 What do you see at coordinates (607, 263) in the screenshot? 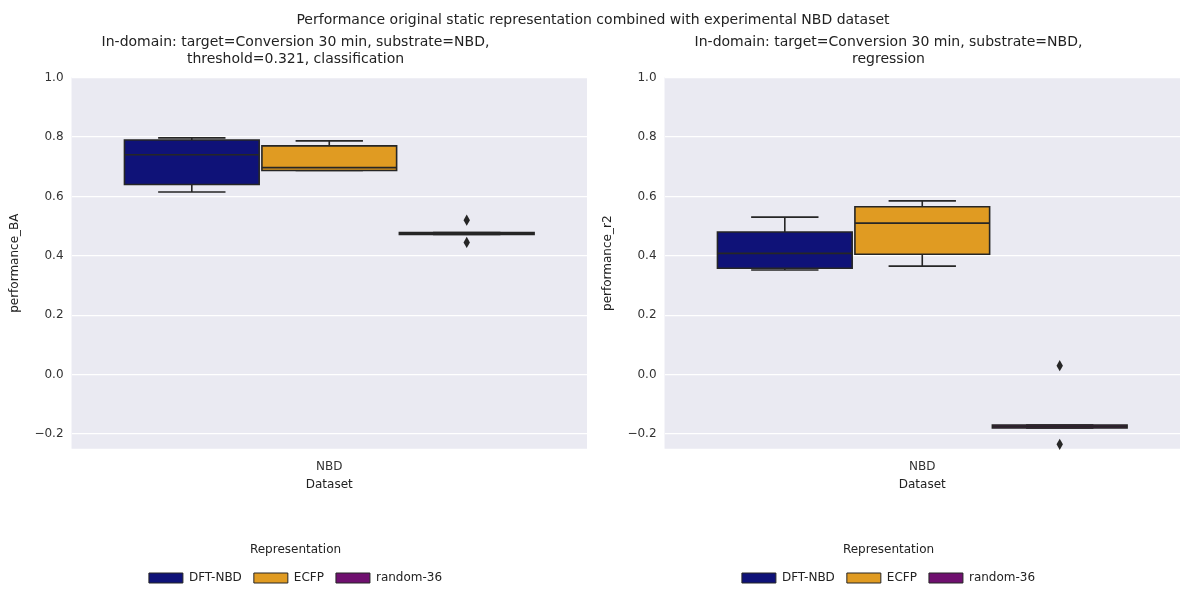
I see `y-axis-title: performance_r2` at bounding box center [607, 263].